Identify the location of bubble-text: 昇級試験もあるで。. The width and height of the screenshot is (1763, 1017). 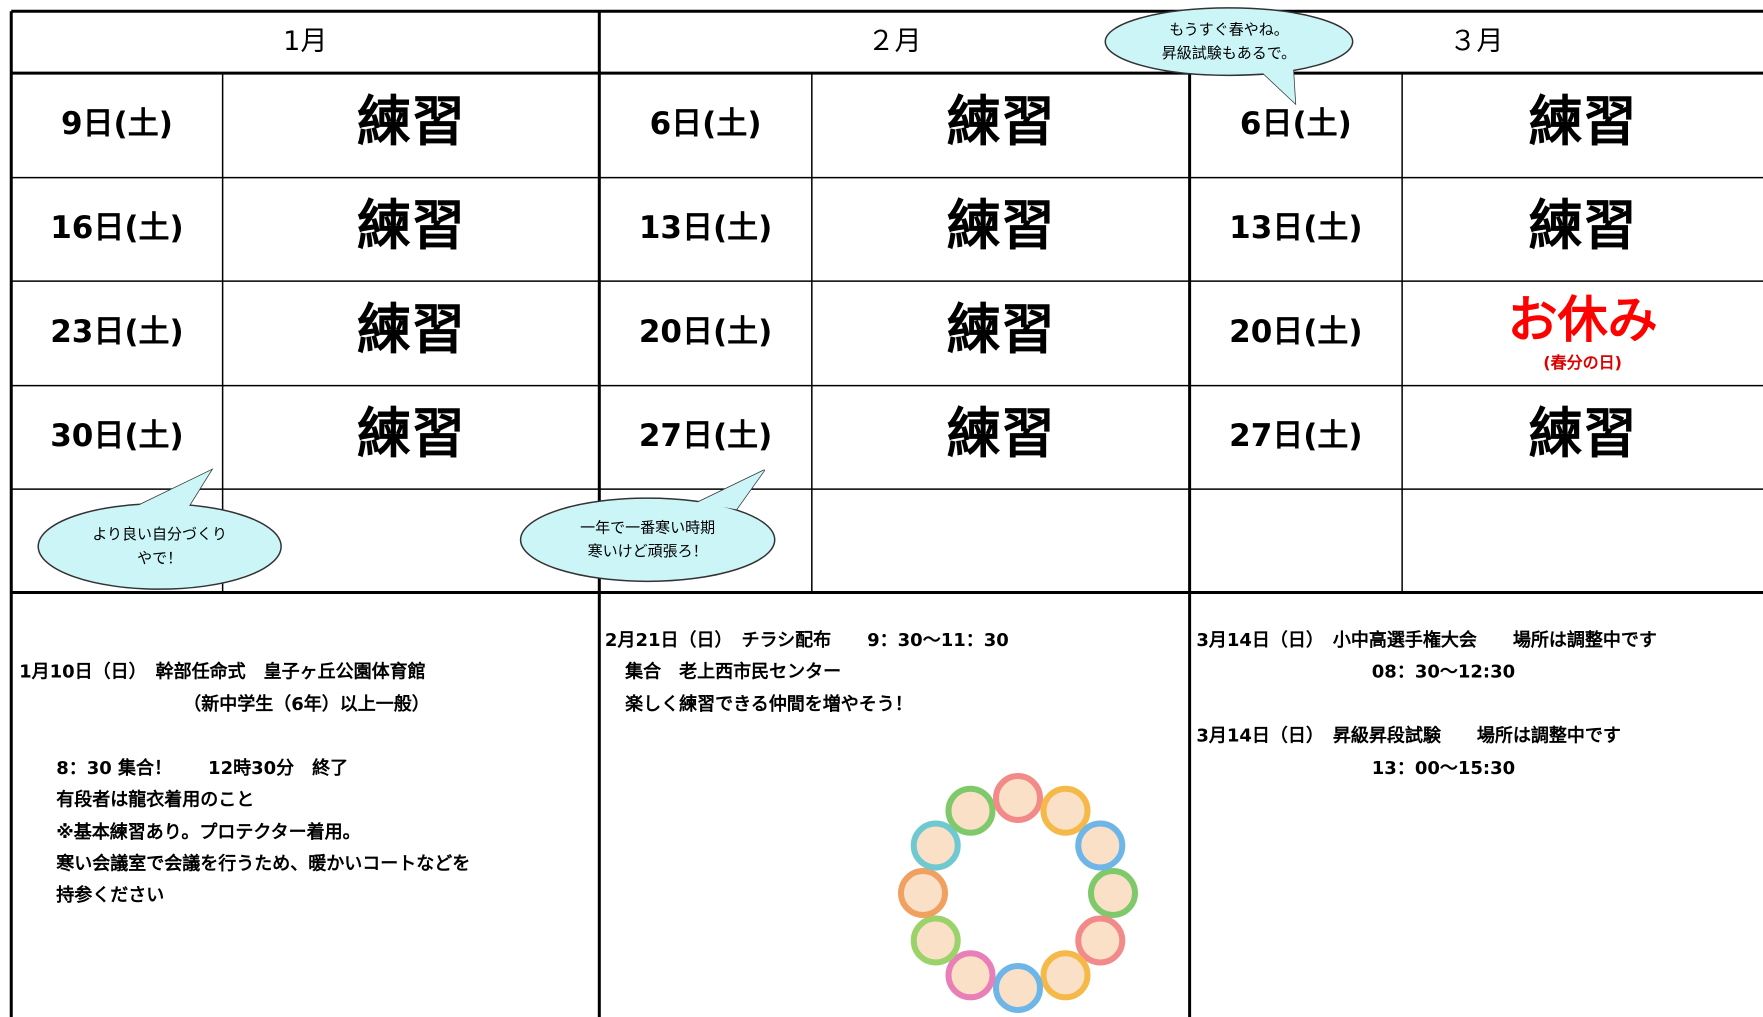
(1229, 53).